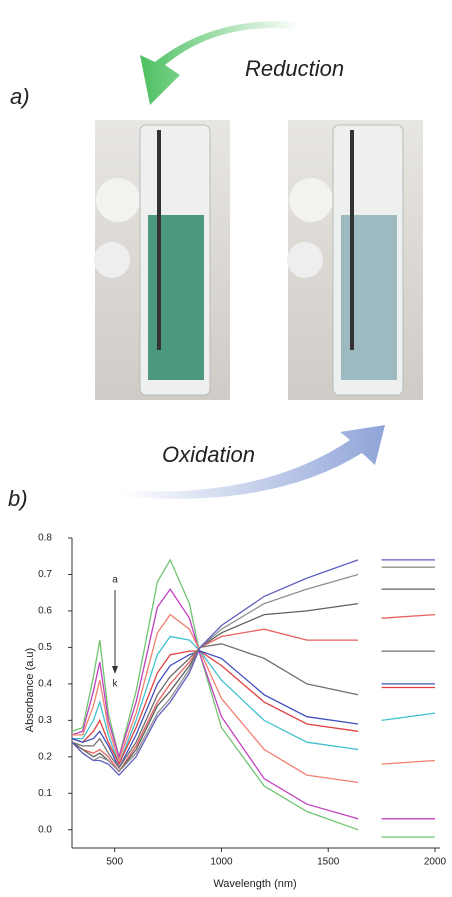  What do you see at coordinates (45, 538) in the screenshot?
I see `y-tick-label: 0.8` at bounding box center [45, 538].